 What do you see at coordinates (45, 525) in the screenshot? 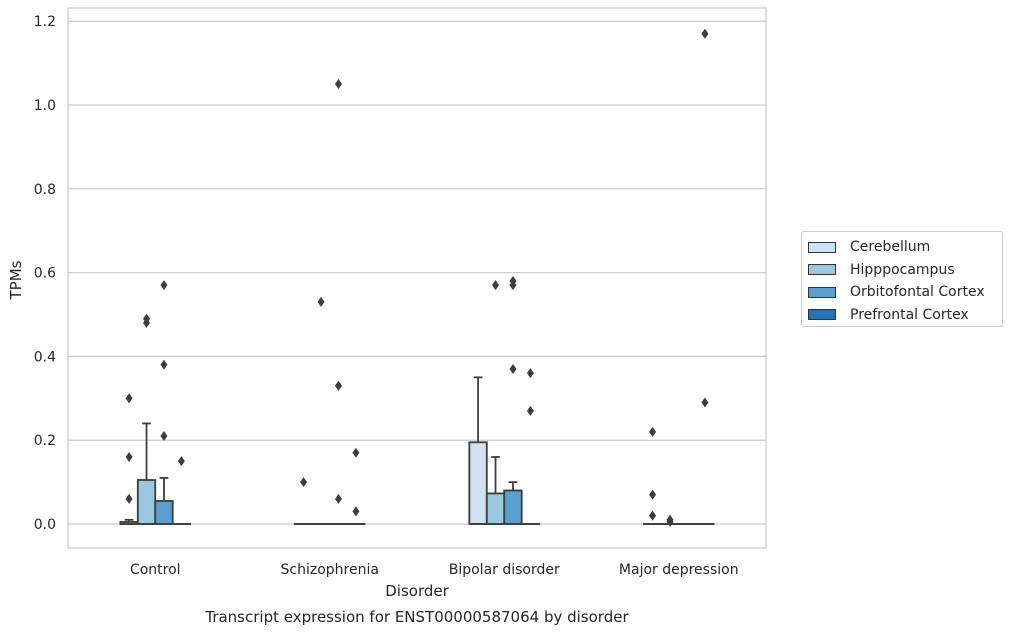
I see `y-tick-label: 0.0` at bounding box center [45, 525].